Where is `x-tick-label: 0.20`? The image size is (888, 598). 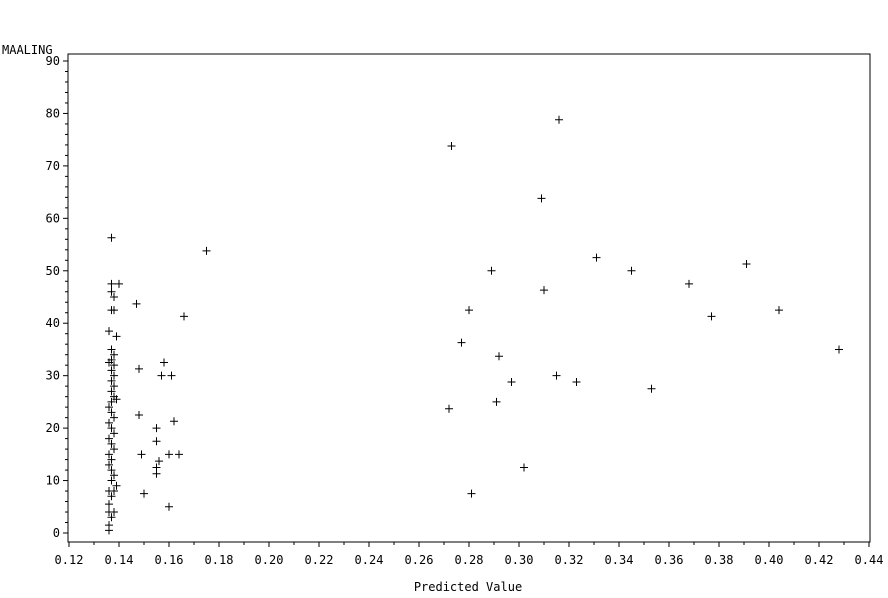
x-tick-label: 0.20 is located at coordinates (269, 560).